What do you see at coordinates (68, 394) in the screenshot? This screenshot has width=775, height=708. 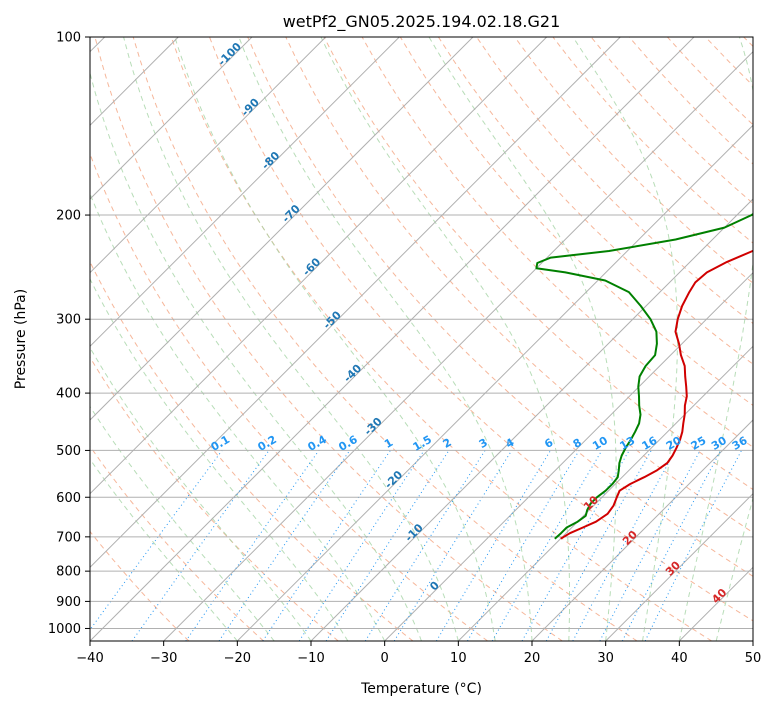 I see `y-tick-label: 400` at bounding box center [68, 394].